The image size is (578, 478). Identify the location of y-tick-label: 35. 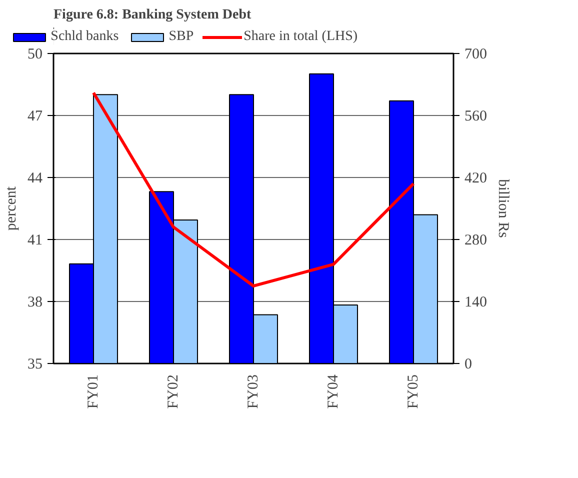
(35, 364).